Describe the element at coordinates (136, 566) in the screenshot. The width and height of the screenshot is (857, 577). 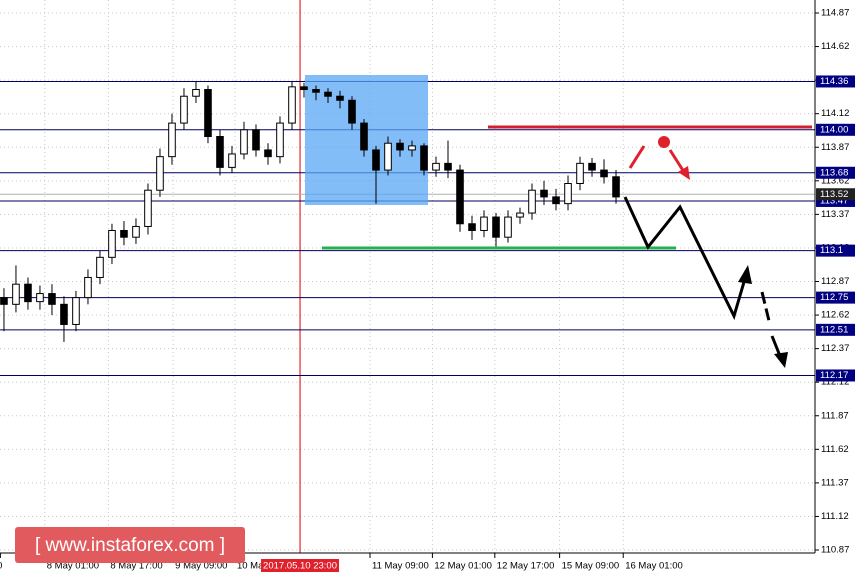
I see `x-tick-label: 8 May 17:00` at that location.